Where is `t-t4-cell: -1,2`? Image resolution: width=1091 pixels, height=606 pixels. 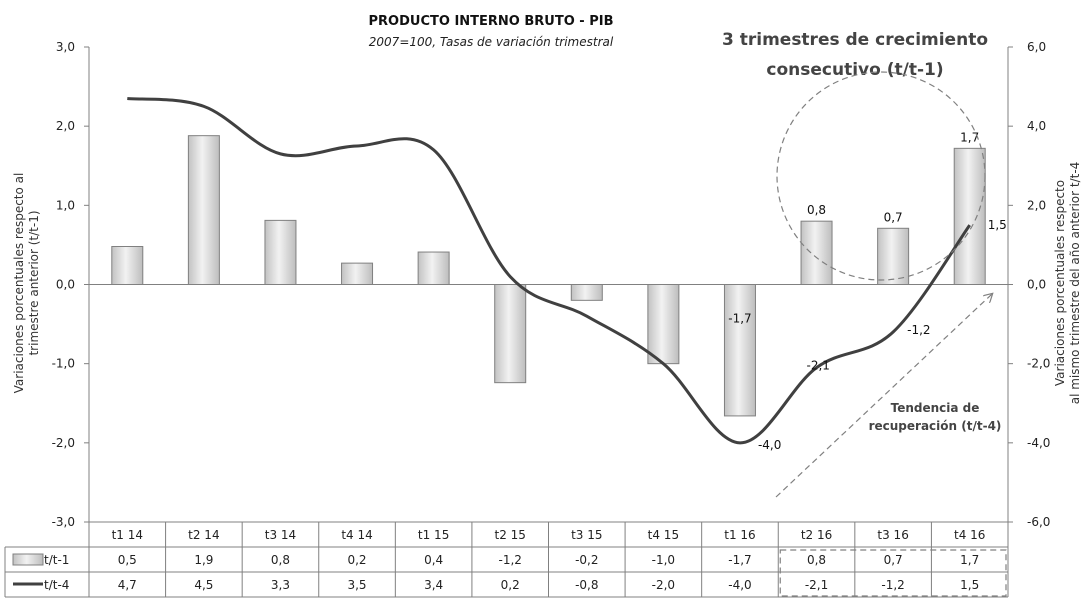
t-t4-cell: -1,2 is located at coordinates (892, 585).